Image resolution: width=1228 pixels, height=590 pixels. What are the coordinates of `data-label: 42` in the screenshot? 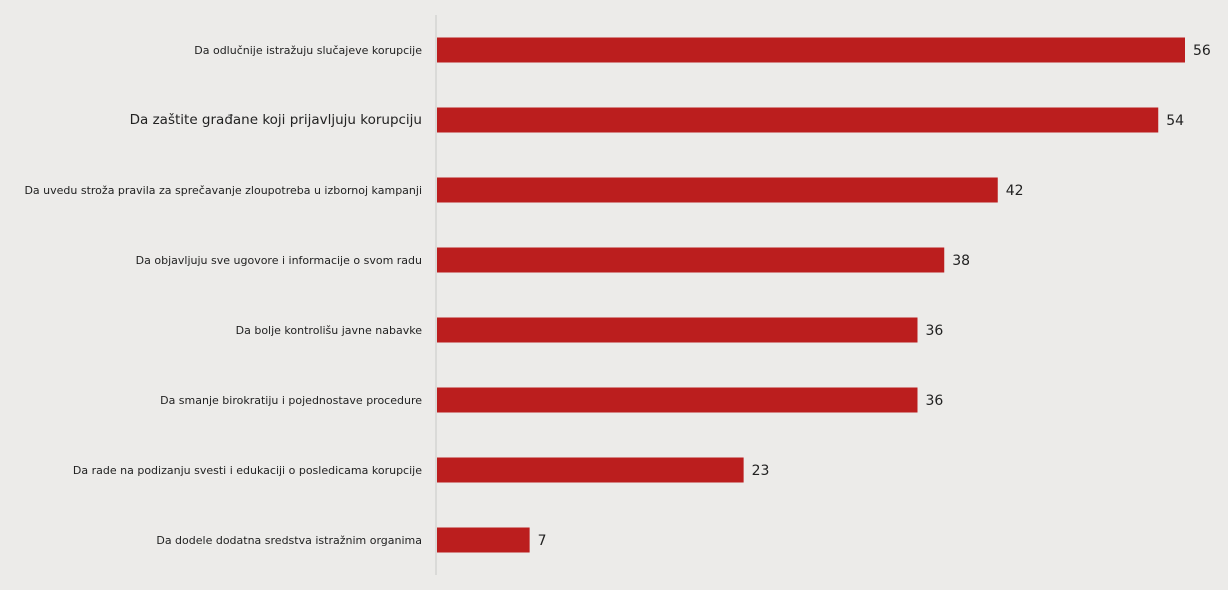 It's located at (1015, 191).